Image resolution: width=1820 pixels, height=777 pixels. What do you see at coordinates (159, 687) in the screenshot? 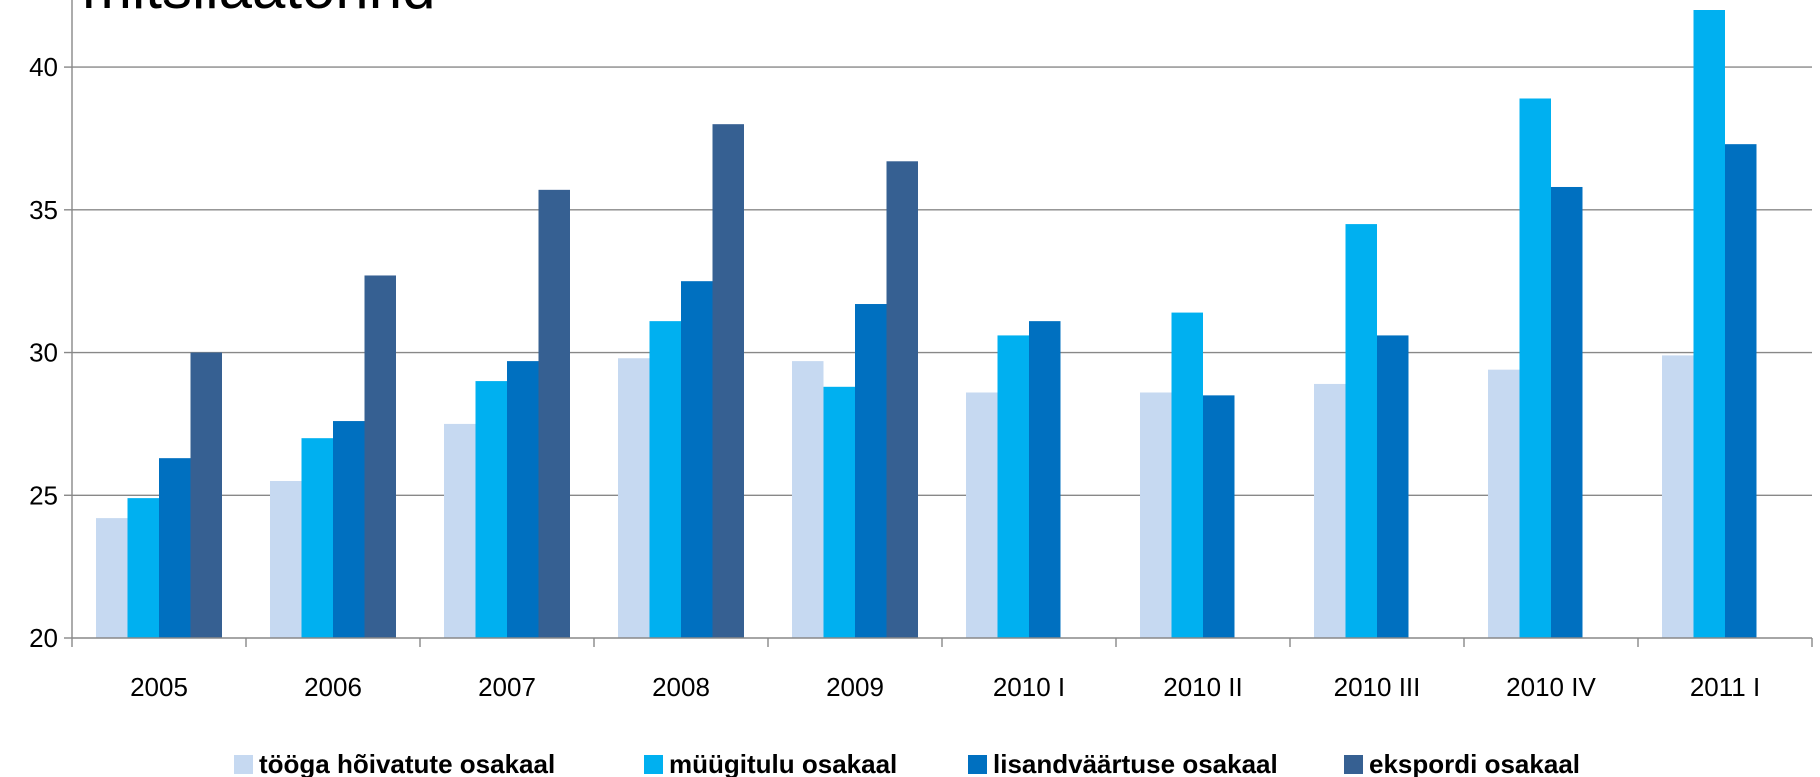
I see `x-tick-label: 2005` at bounding box center [159, 687].